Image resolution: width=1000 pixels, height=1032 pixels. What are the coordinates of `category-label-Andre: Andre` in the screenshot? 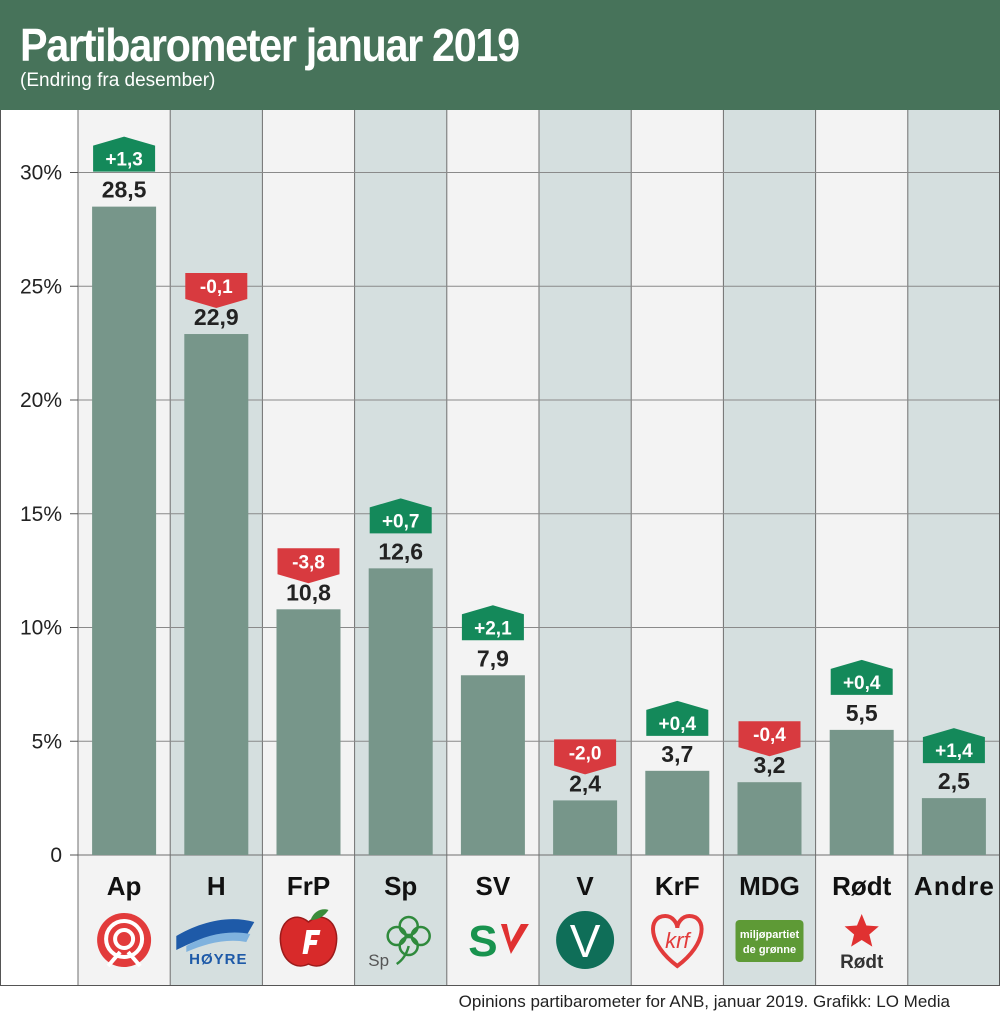 It's located at (954, 886).